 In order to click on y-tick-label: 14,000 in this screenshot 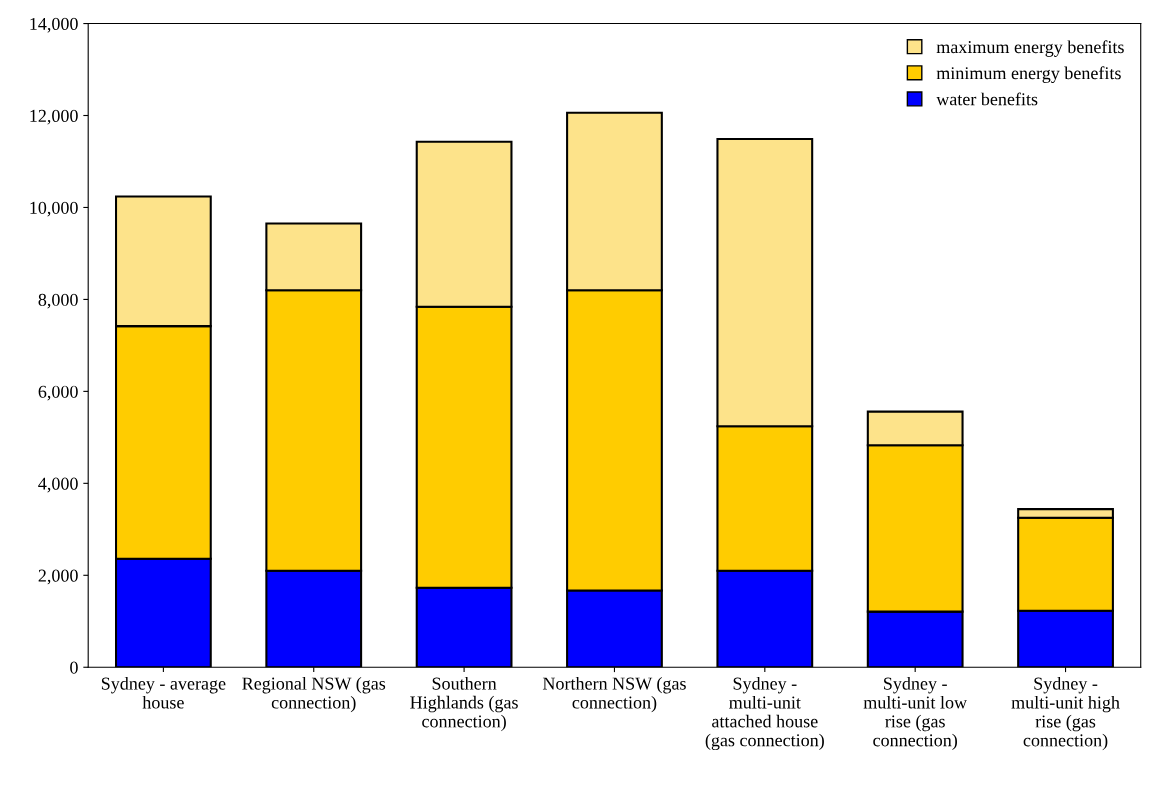, I will do `click(54, 25)`.